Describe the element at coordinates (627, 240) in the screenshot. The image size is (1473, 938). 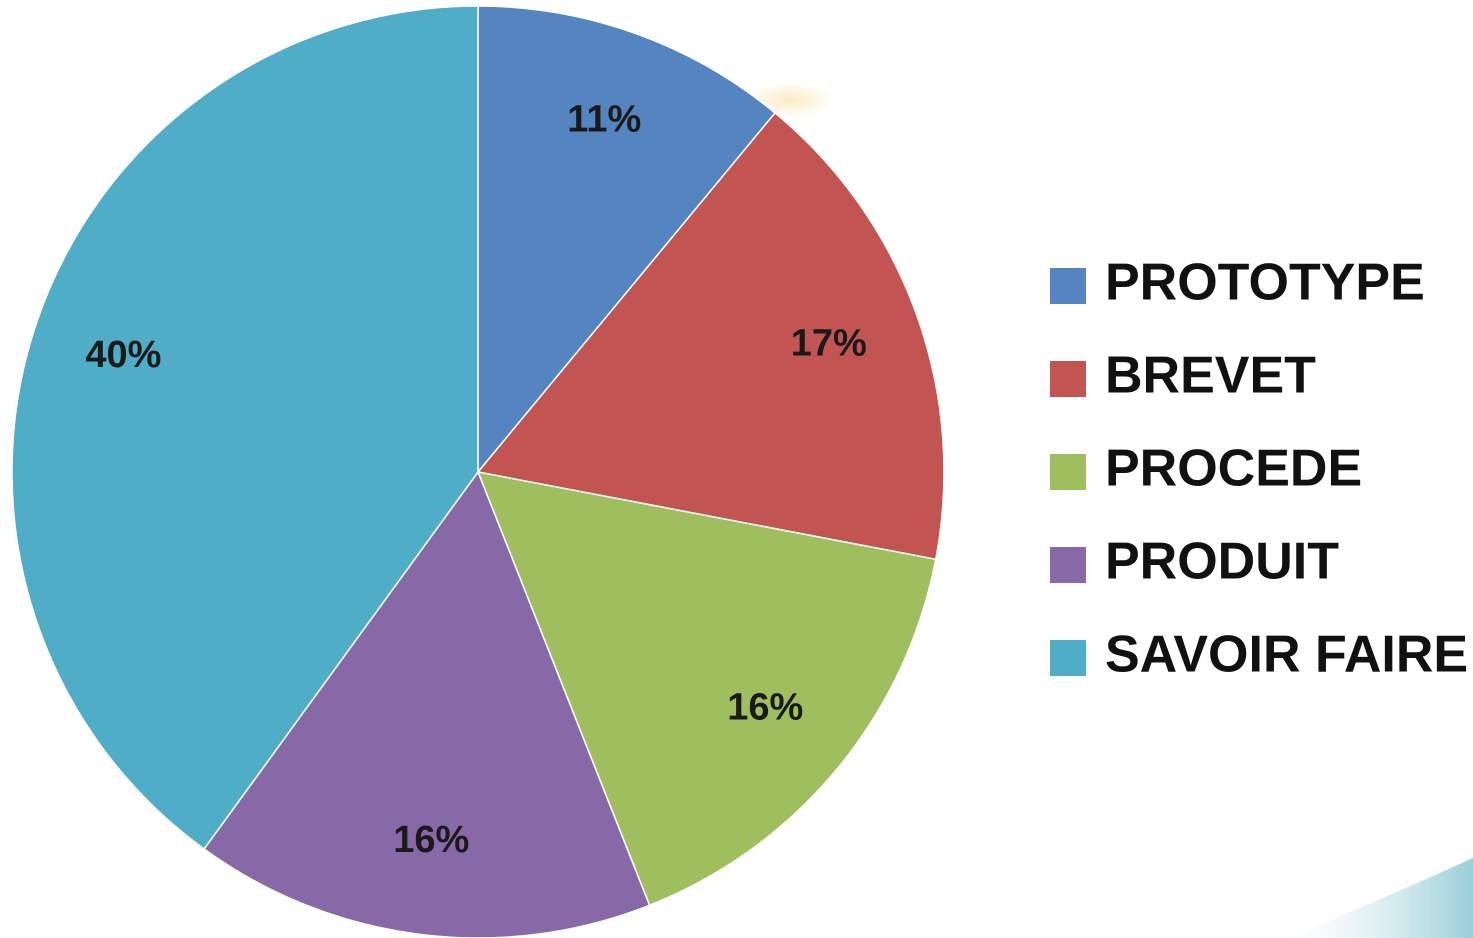
I see `pie-slice-prototype` at that location.